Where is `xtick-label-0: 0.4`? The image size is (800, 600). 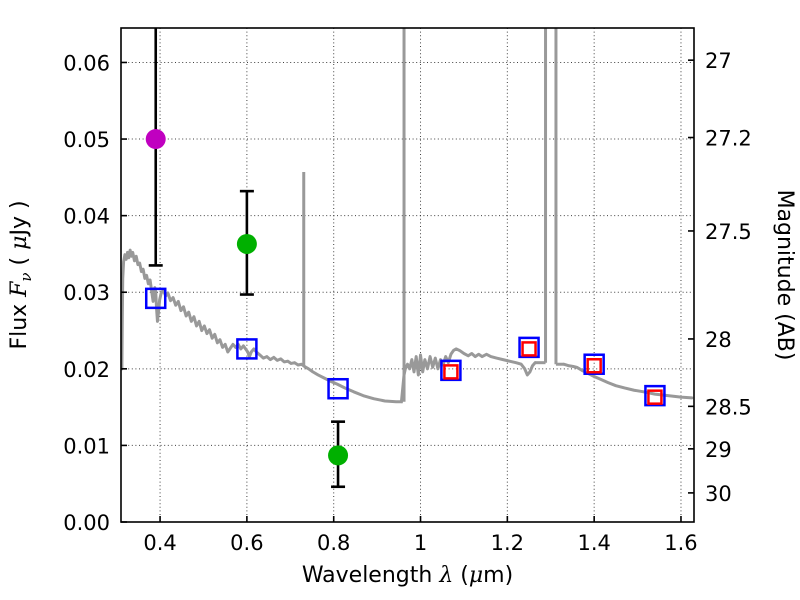 xtick-label-0: 0.4 is located at coordinates (159, 543).